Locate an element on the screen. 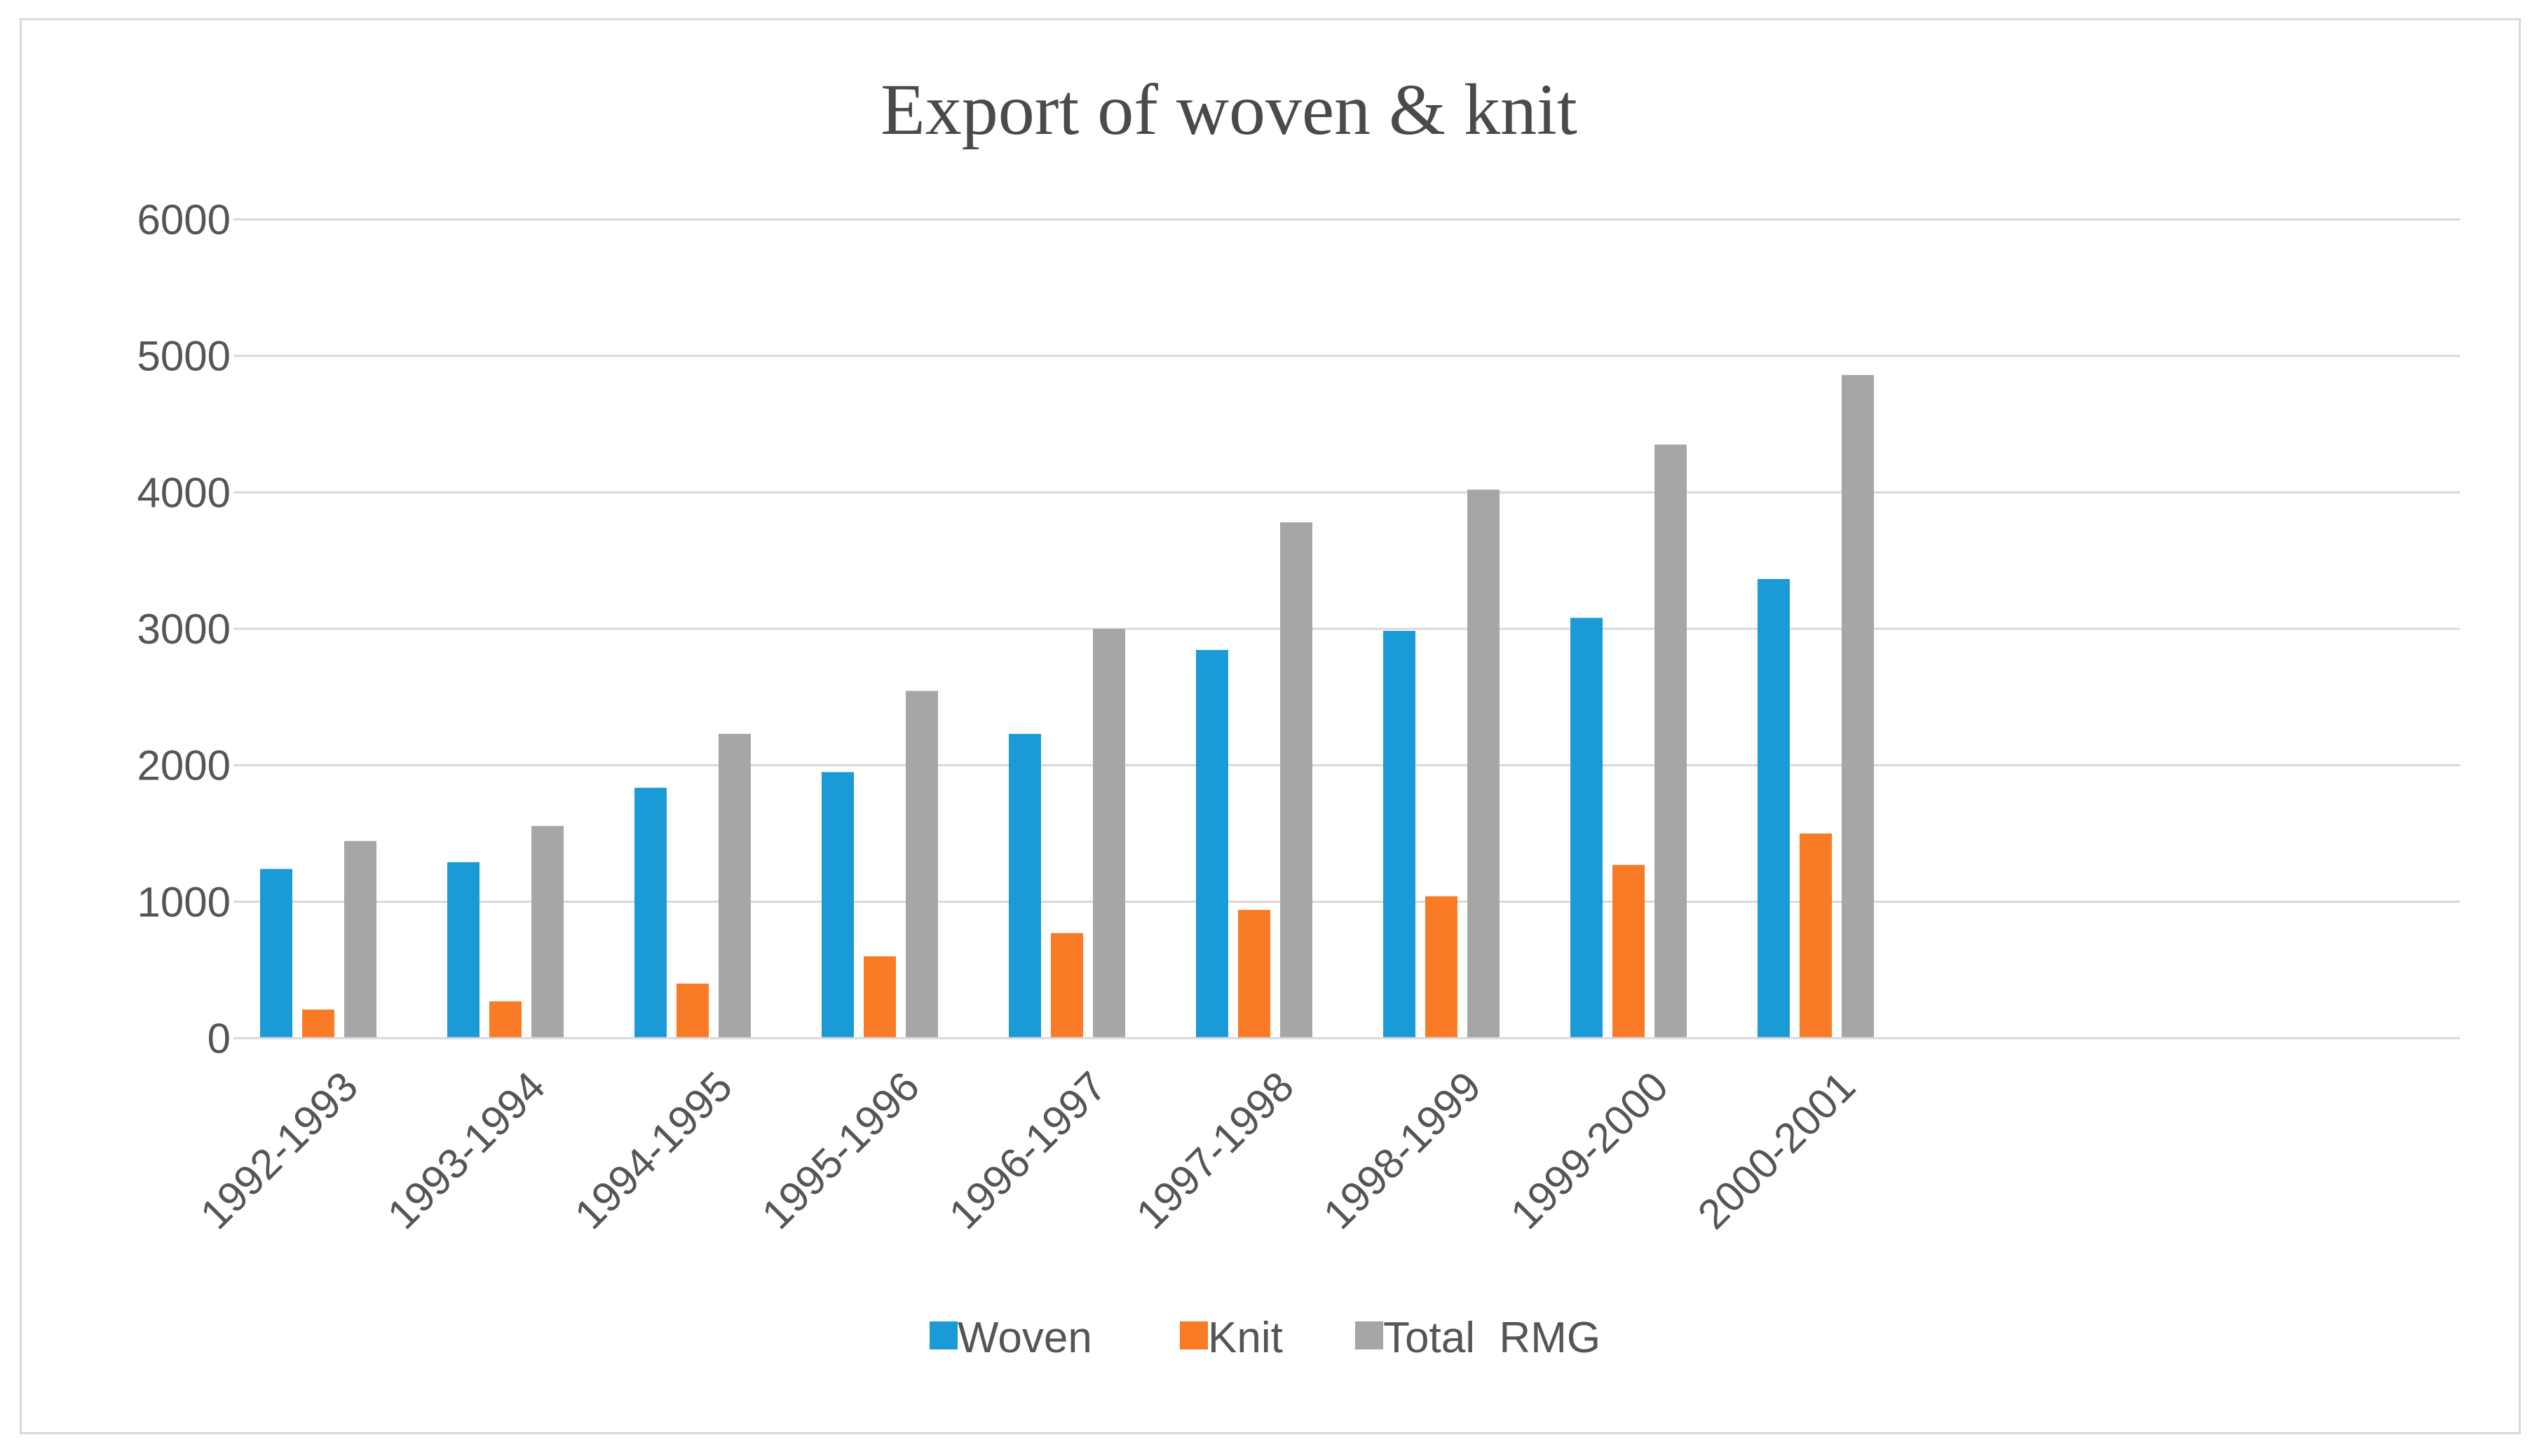 This screenshot has height=1456, width=2542. legend-label-total-rmg: Total RMG is located at coordinates (1491, 1338).